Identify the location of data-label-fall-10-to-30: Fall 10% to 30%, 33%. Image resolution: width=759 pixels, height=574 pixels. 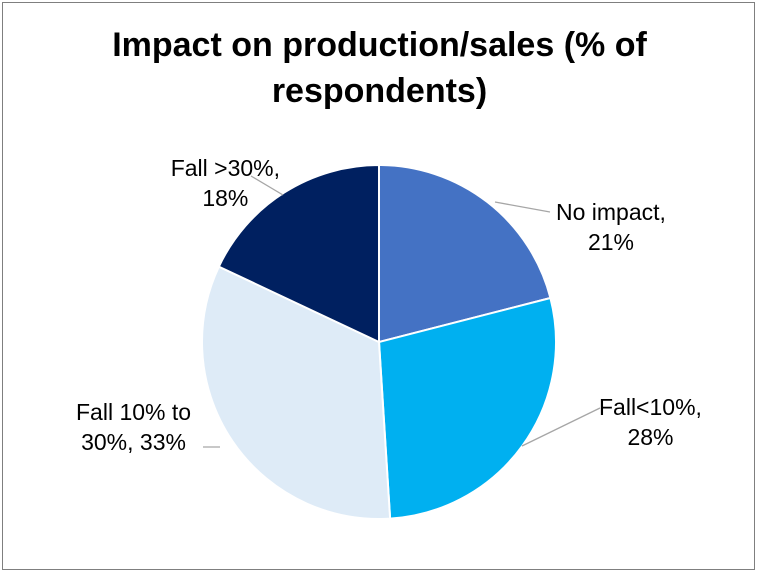
(133, 427).